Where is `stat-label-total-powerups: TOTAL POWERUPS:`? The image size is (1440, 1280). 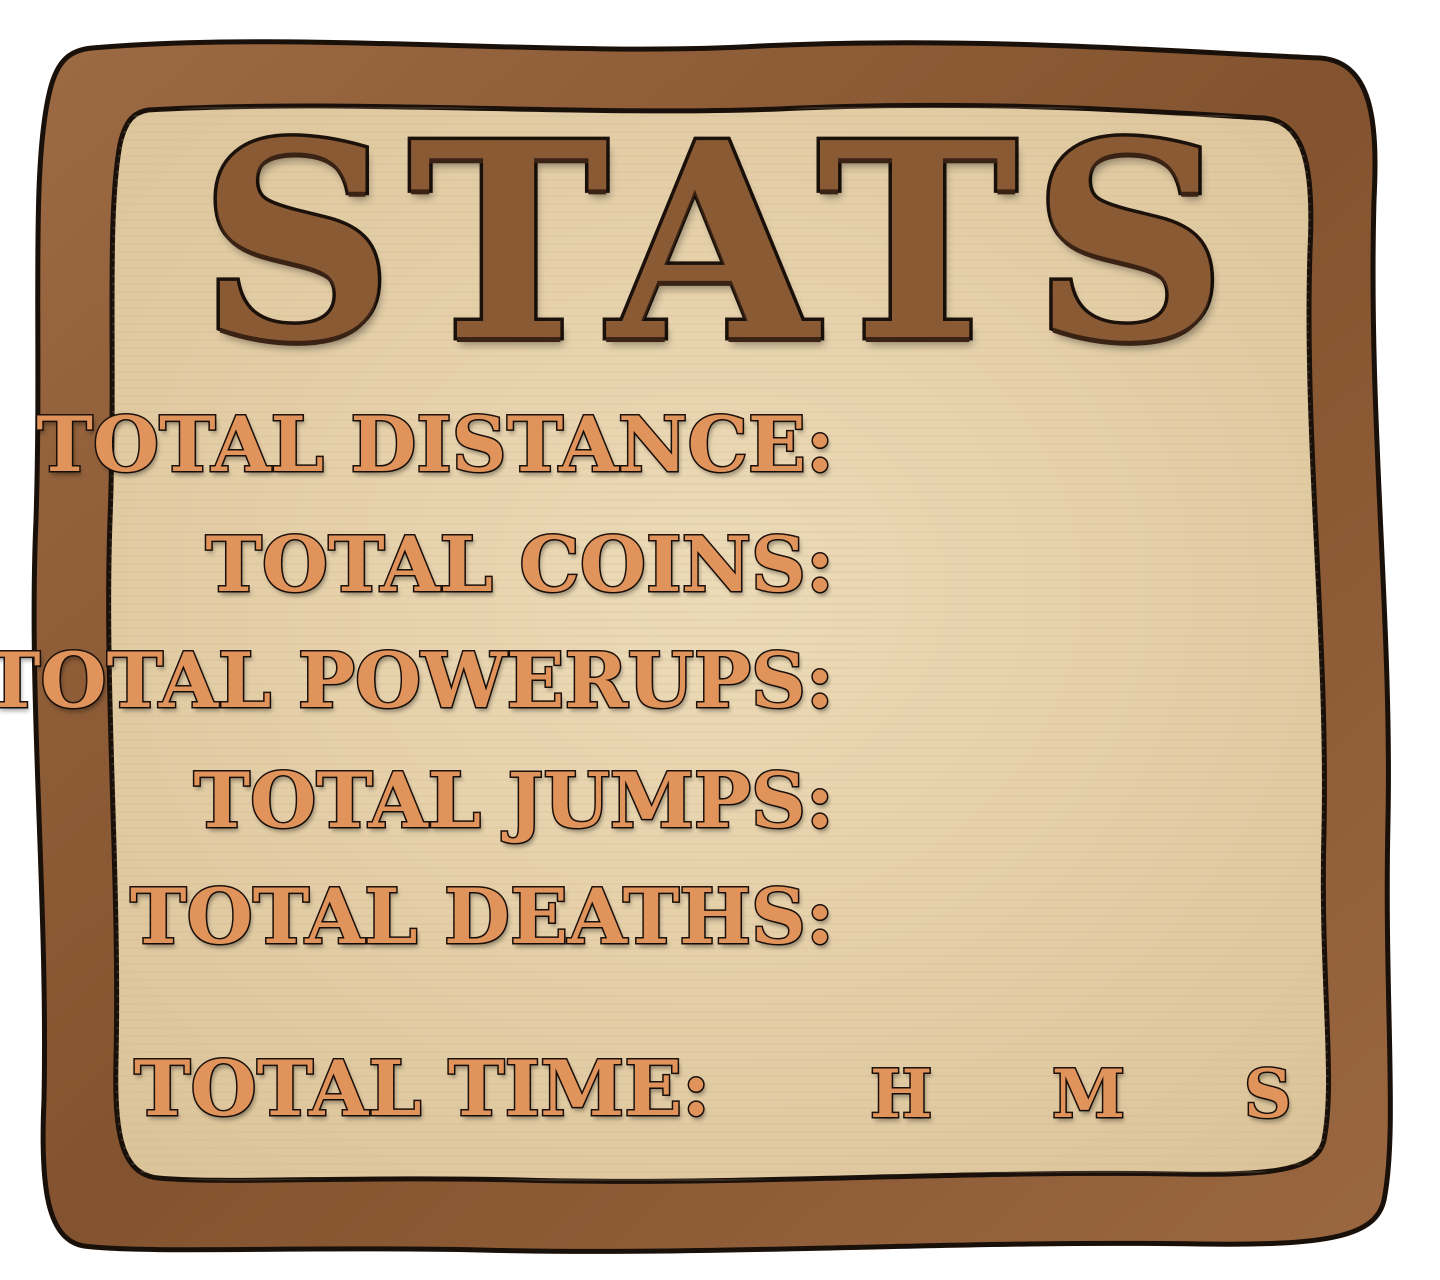
stat-label-total-powerups: TOTAL POWERUPS: is located at coordinates (418, 681).